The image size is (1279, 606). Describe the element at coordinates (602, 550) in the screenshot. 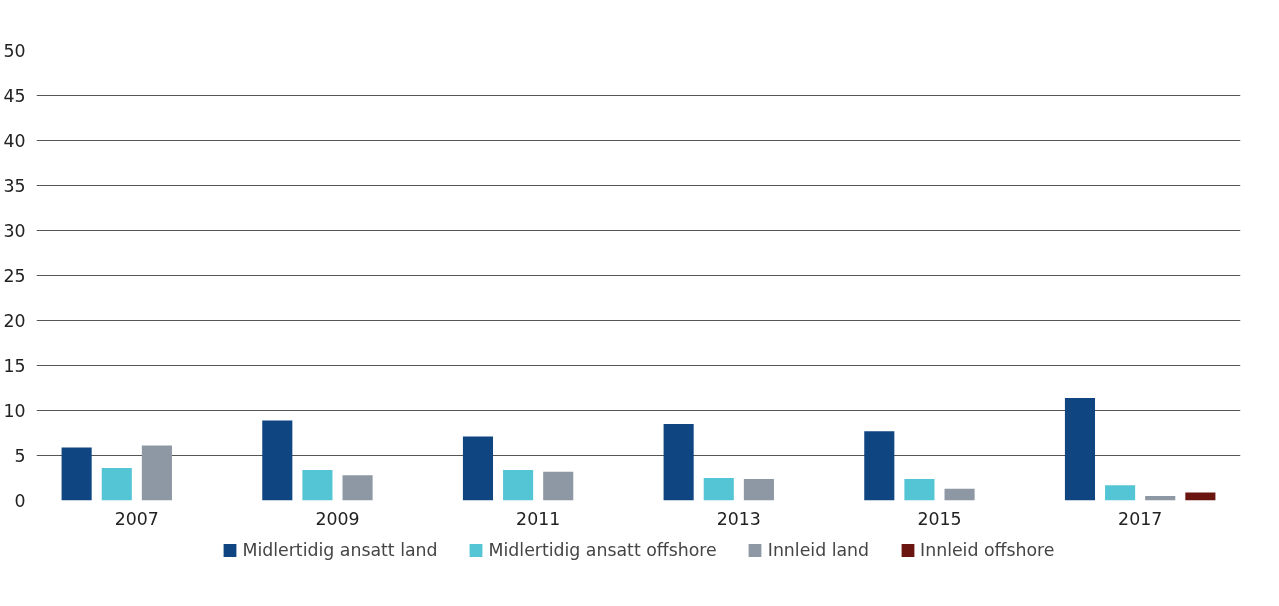

I see `legend-label: Midlertidig ansatt offshore` at that location.